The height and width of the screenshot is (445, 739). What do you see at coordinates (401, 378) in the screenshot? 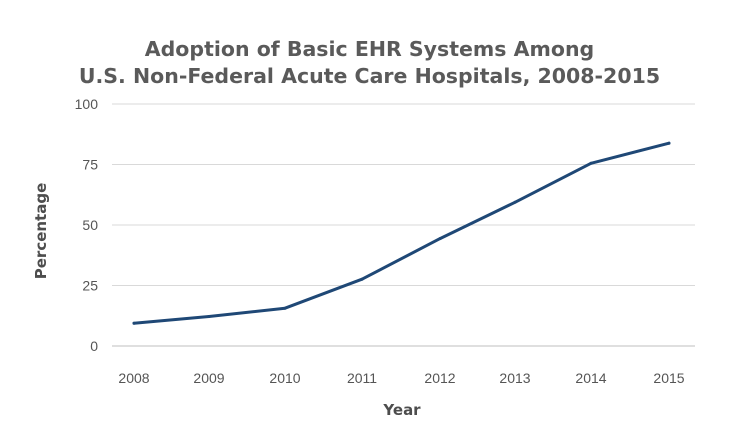
I see `x-axis-ticks: 2008 2009 2010 2011 2012 2013 2014 2015` at bounding box center [401, 378].